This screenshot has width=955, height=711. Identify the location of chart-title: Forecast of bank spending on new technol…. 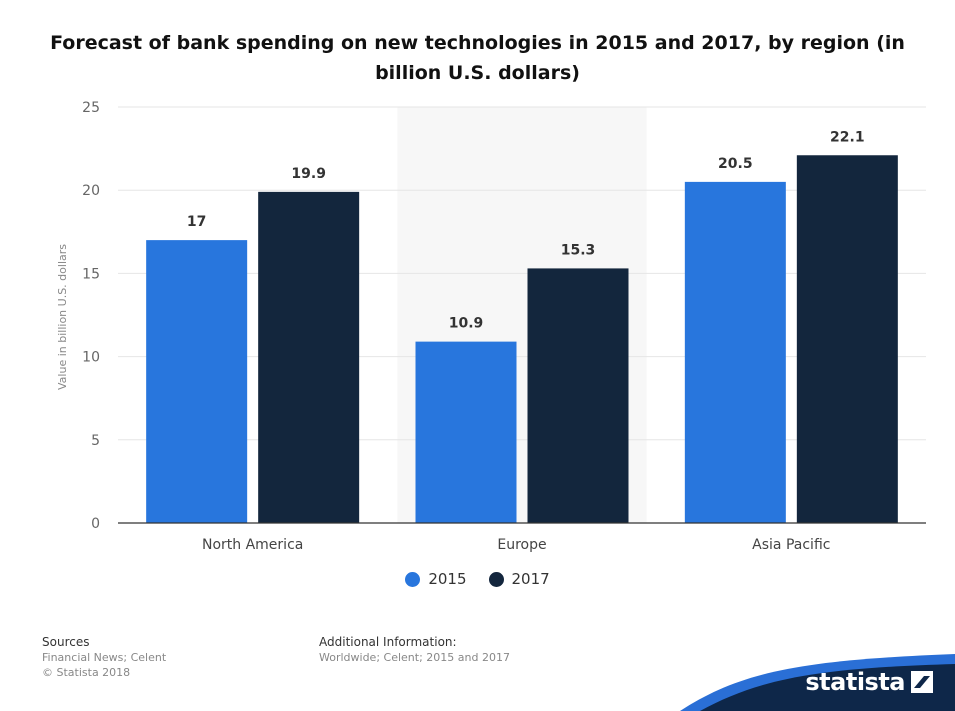
(477, 58).